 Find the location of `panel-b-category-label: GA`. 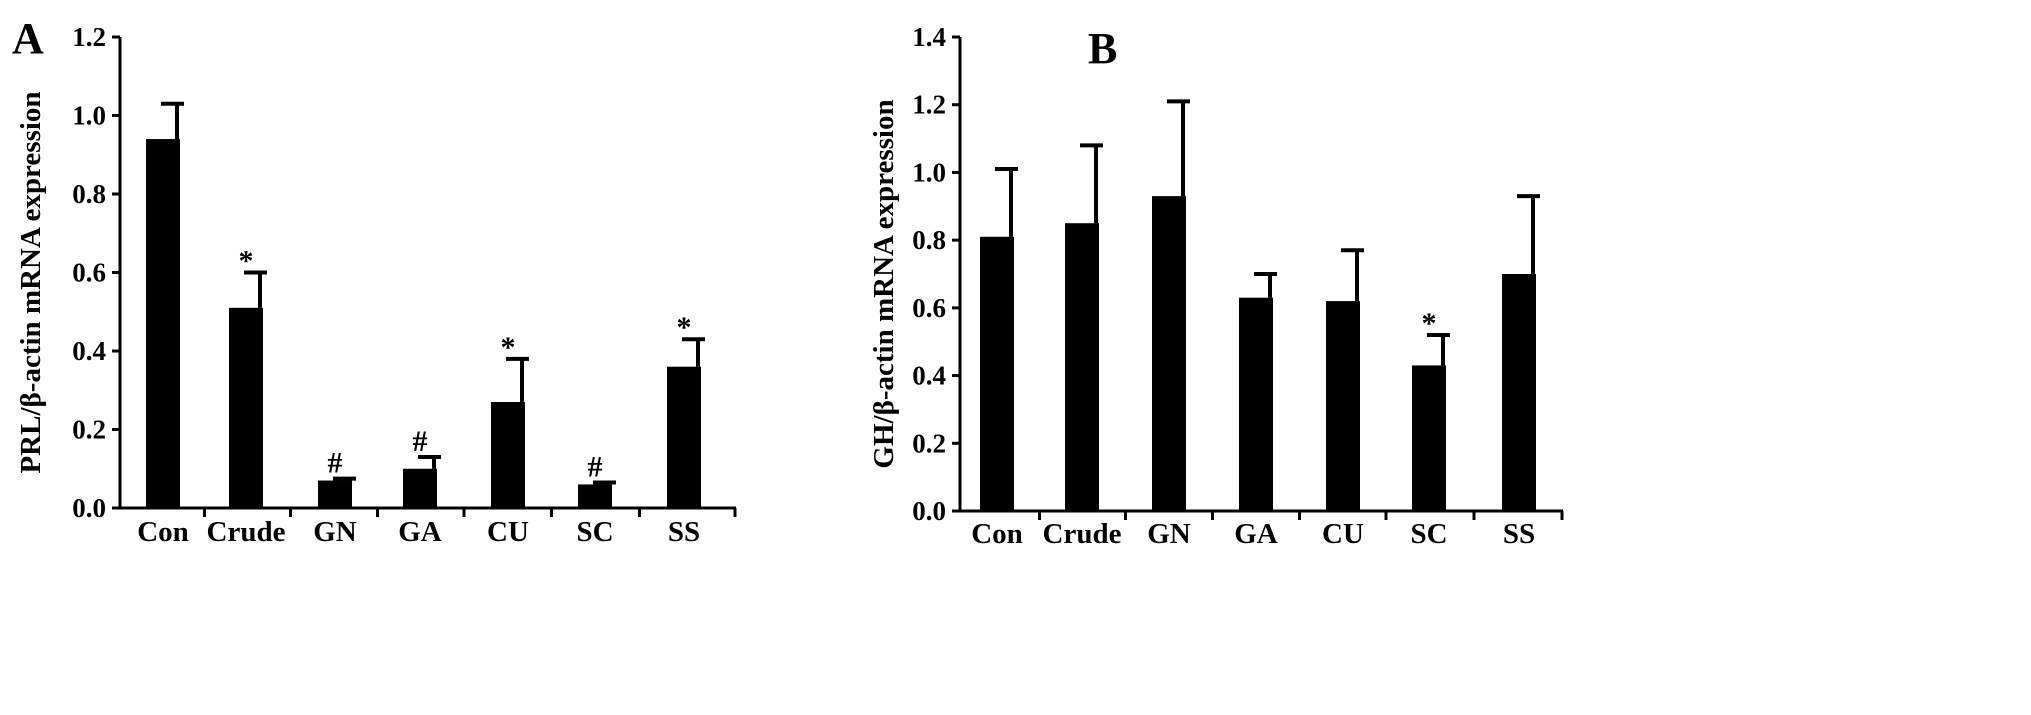

panel-b-category-label: GA is located at coordinates (1256, 534).